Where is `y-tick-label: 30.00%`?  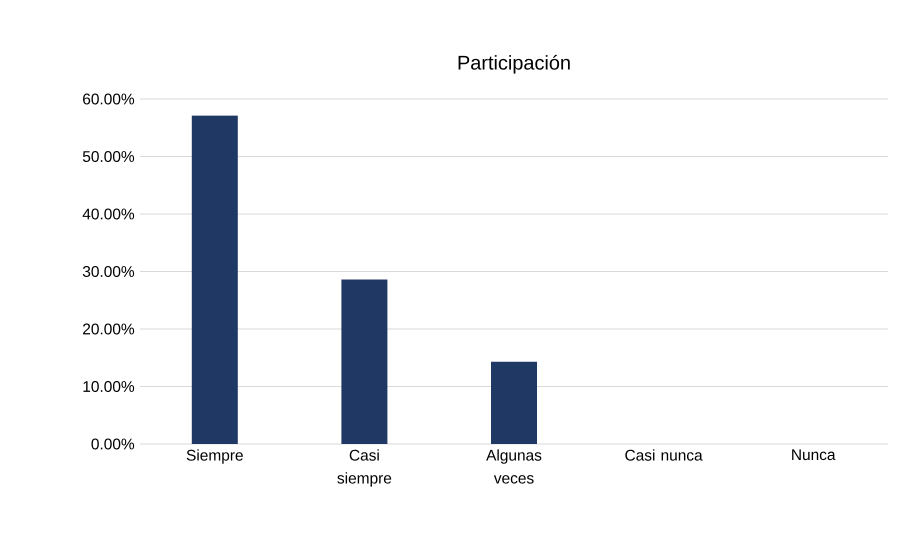
y-tick-label: 30.00% is located at coordinates (108, 271).